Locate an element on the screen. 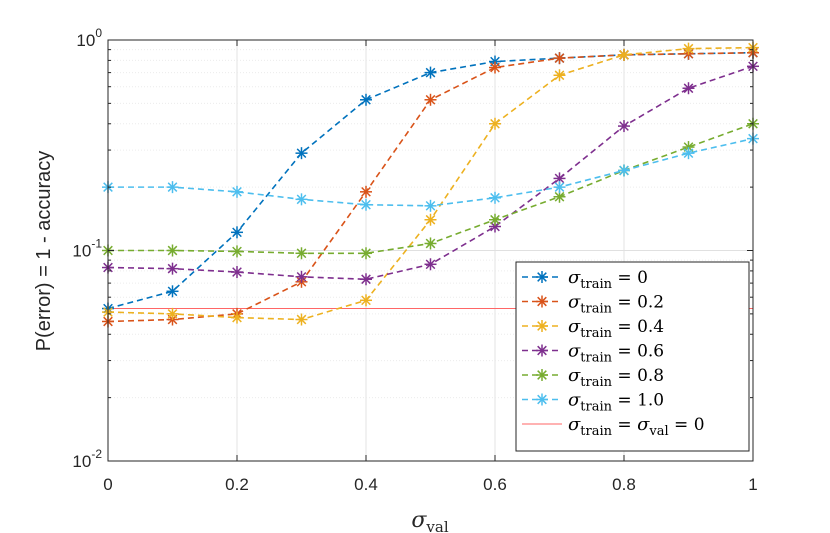 This screenshot has height=533, width=830. legend-entry: σtrain = 1.0 is located at coordinates (593, 402).